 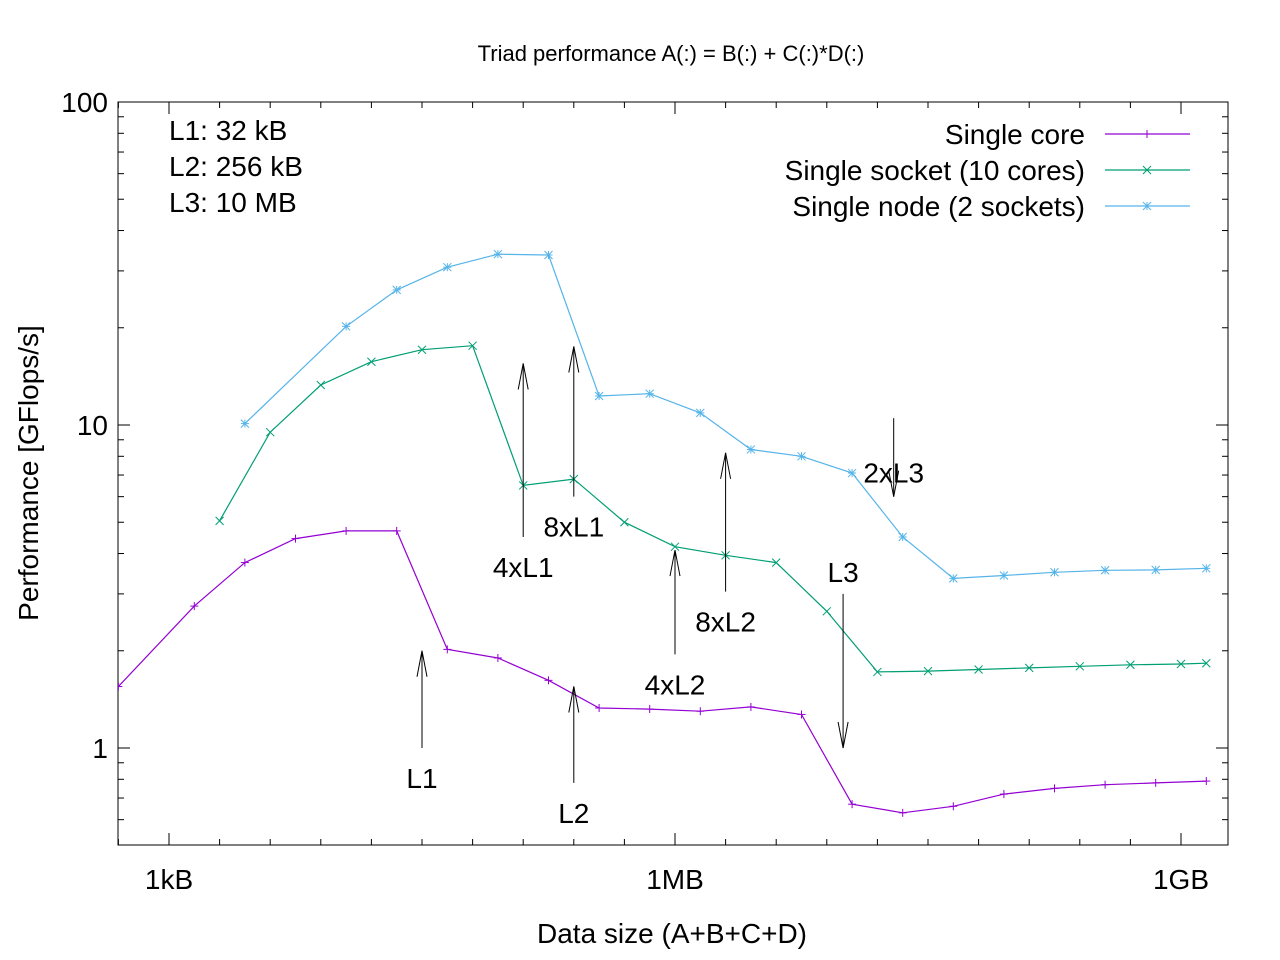 What do you see at coordinates (573, 813) in the screenshot?
I see `annotation-label: L2` at bounding box center [573, 813].